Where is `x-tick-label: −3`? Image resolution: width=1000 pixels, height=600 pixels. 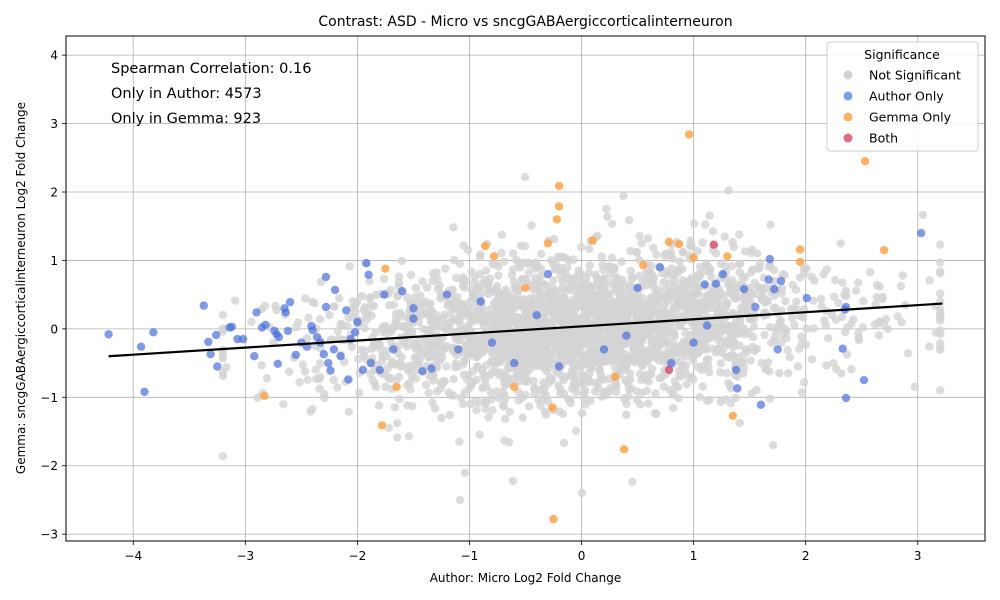 x-tick-label: −3 is located at coordinates (245, 556).